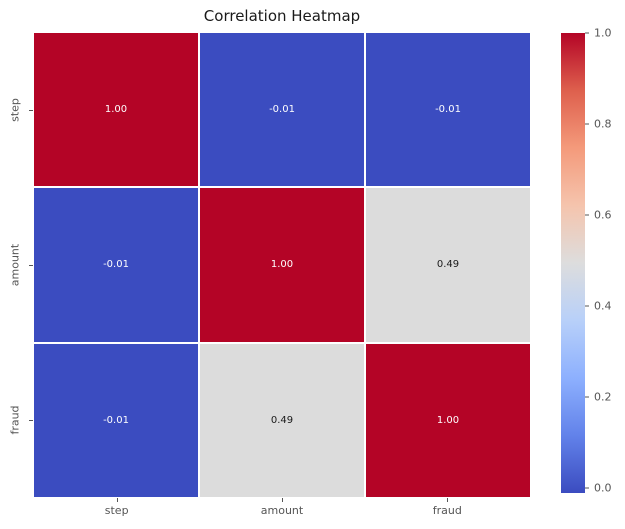 The width and height of the screenshot is (625, 529). What do you see at coordinates (282, 16) in the screenshot?
I see `chart-title: Correlation Heatmap` at bounding box center [282, 16].